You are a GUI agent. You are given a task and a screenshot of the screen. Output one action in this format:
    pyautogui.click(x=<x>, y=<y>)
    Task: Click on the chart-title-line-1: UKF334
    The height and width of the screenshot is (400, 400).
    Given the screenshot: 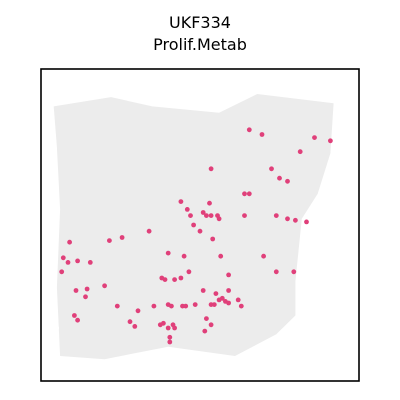 What is the action you would take?
    pyautogui.click(x=200, y=22)
    